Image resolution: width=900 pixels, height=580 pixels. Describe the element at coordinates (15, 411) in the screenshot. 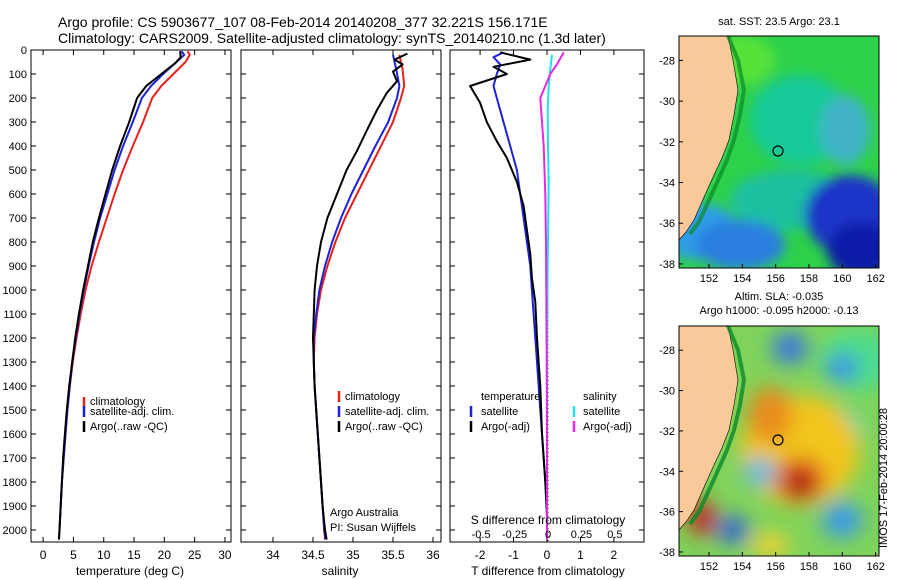

I see `depth-tick-label: 1500` at that location.